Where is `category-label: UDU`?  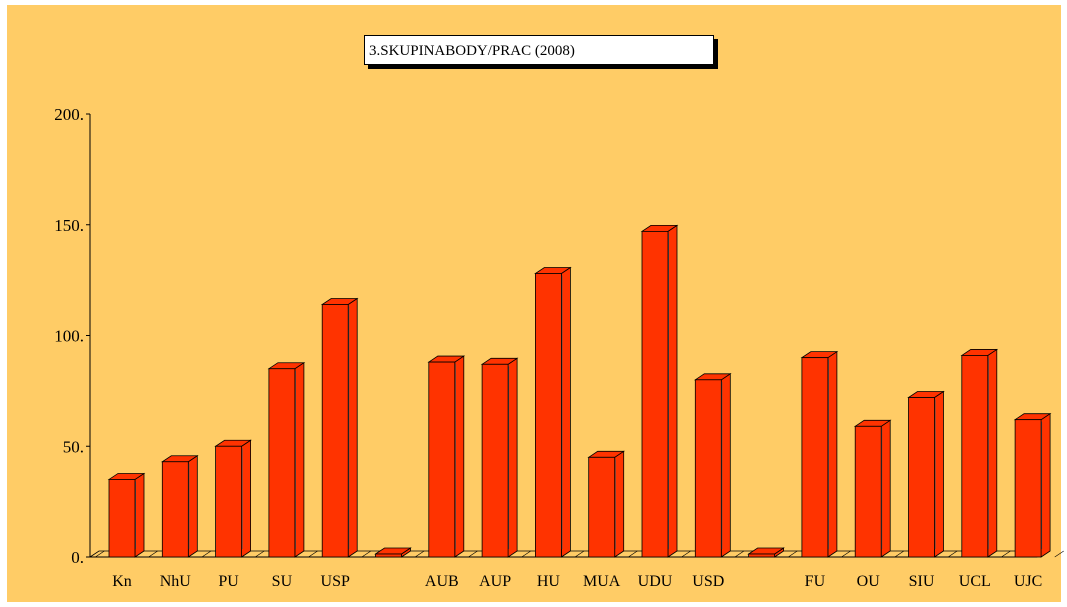 category-label: UDU is located at coordinates (655, 581).